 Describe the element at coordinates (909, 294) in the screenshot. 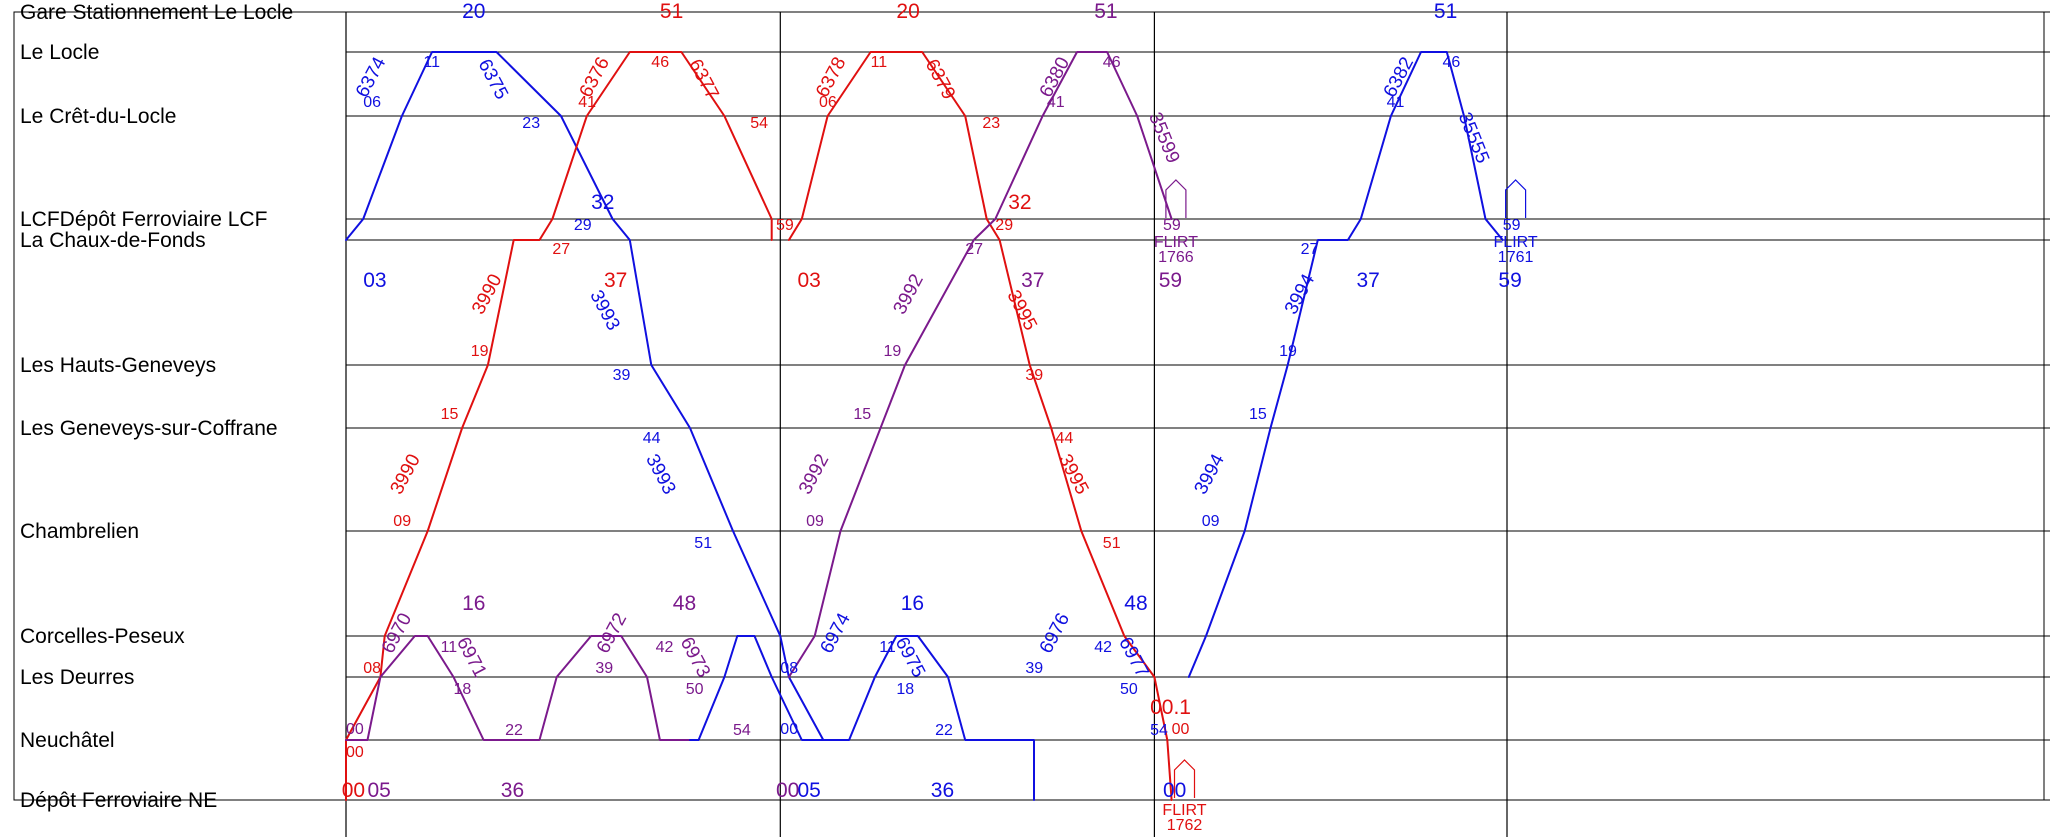

I see `train-number: 3992` at that location.